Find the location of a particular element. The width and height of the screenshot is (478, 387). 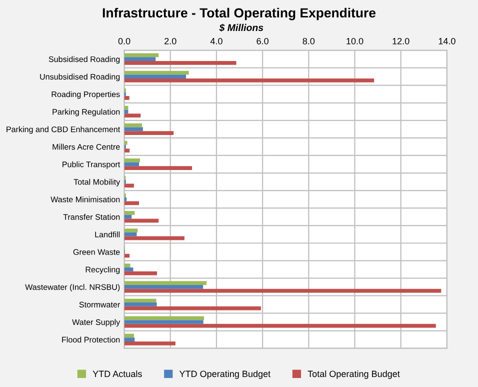

y-tick-label: Waste Minimisation is located at coordinates (85, 199).